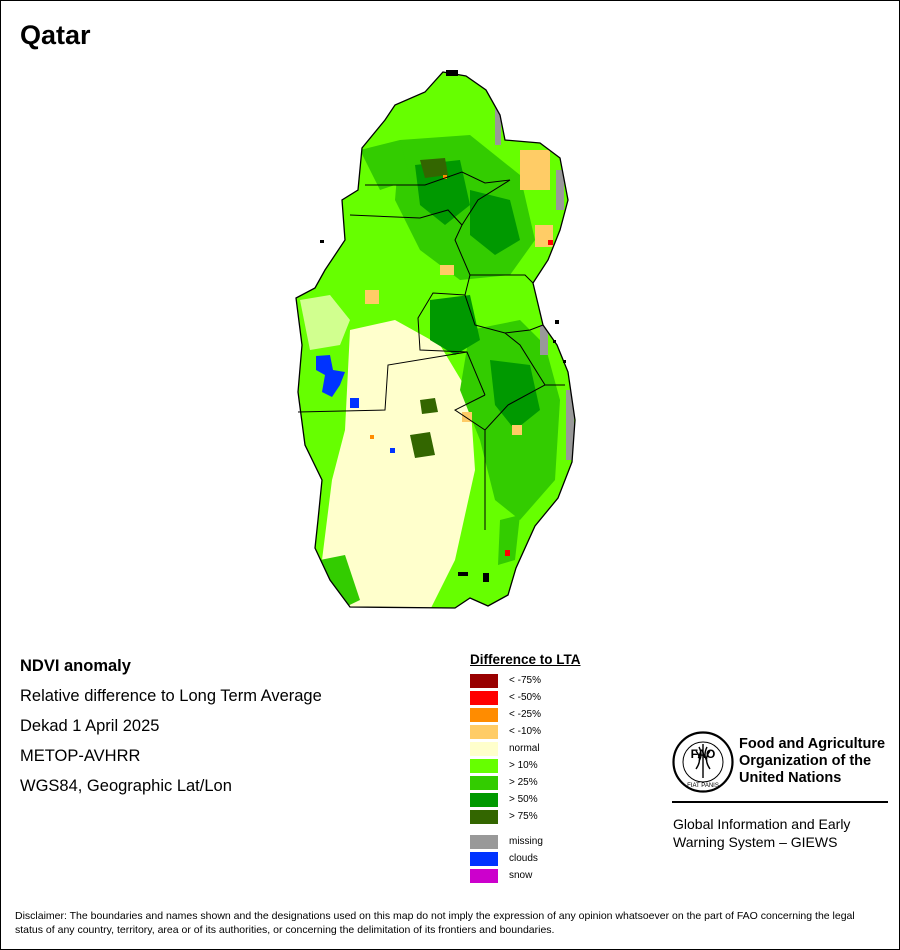 The width and height of the screenshot is (900, 950). I want to click on product-description: Relative difference to Long Term Average, so click(171, 696).